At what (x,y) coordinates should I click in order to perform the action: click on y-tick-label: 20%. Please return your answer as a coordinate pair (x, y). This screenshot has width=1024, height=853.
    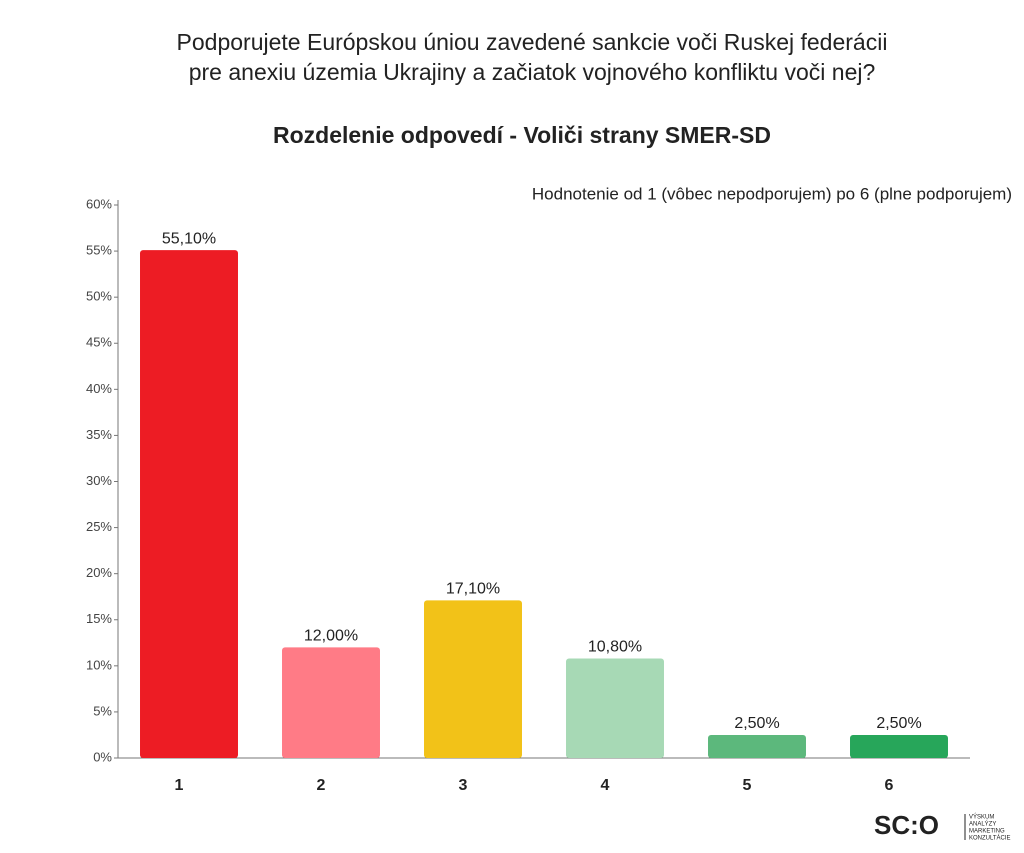
    Looking at the image, I should click on (99, 572).